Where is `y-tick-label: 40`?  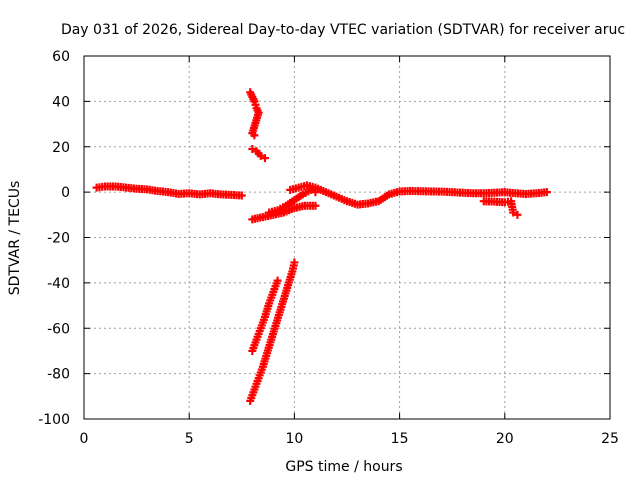
y-tick-label: 40 is located at coordinates (61, 102).